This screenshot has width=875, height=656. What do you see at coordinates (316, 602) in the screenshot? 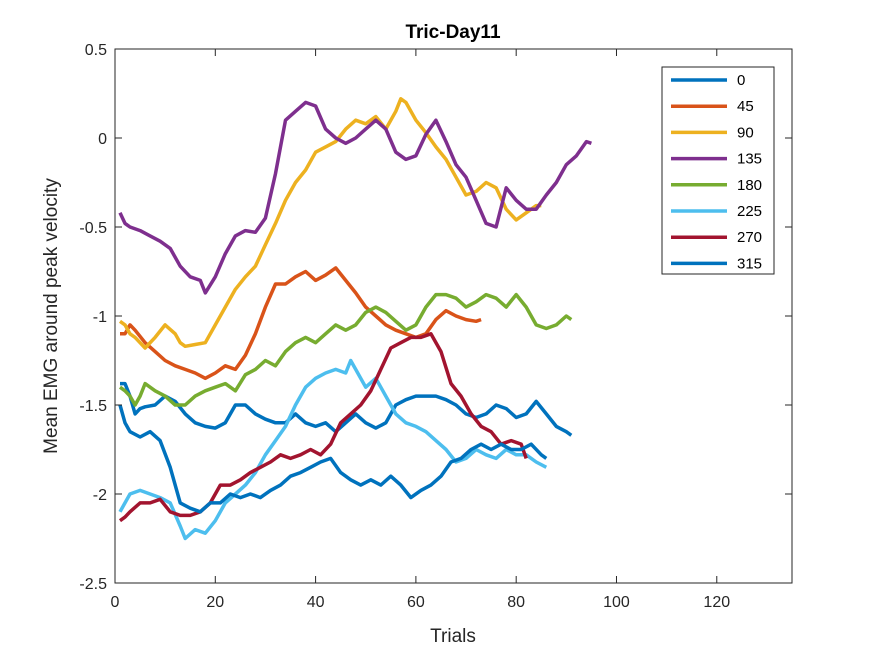
I see `x-tick-label: 40` at bounding box center [316, 602].